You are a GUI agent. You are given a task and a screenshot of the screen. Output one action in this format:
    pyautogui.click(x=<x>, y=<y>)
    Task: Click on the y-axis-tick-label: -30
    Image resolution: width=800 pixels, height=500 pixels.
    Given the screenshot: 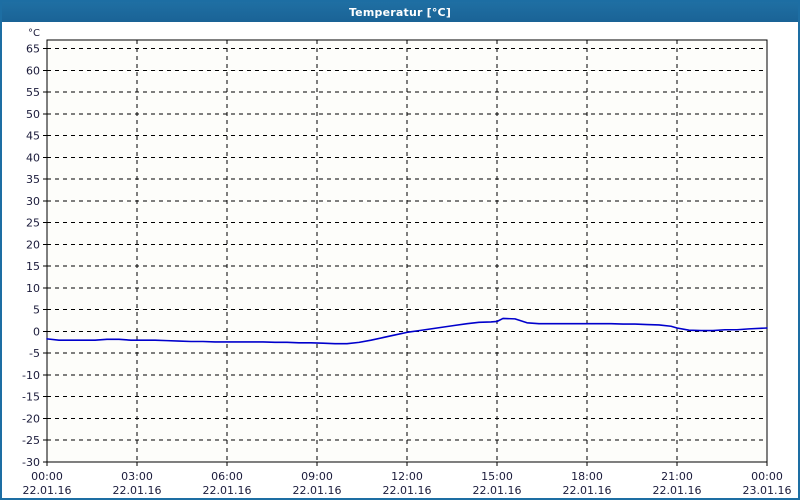 What is the action you would take?
    pyautogui.click(x=31, y=462)
    